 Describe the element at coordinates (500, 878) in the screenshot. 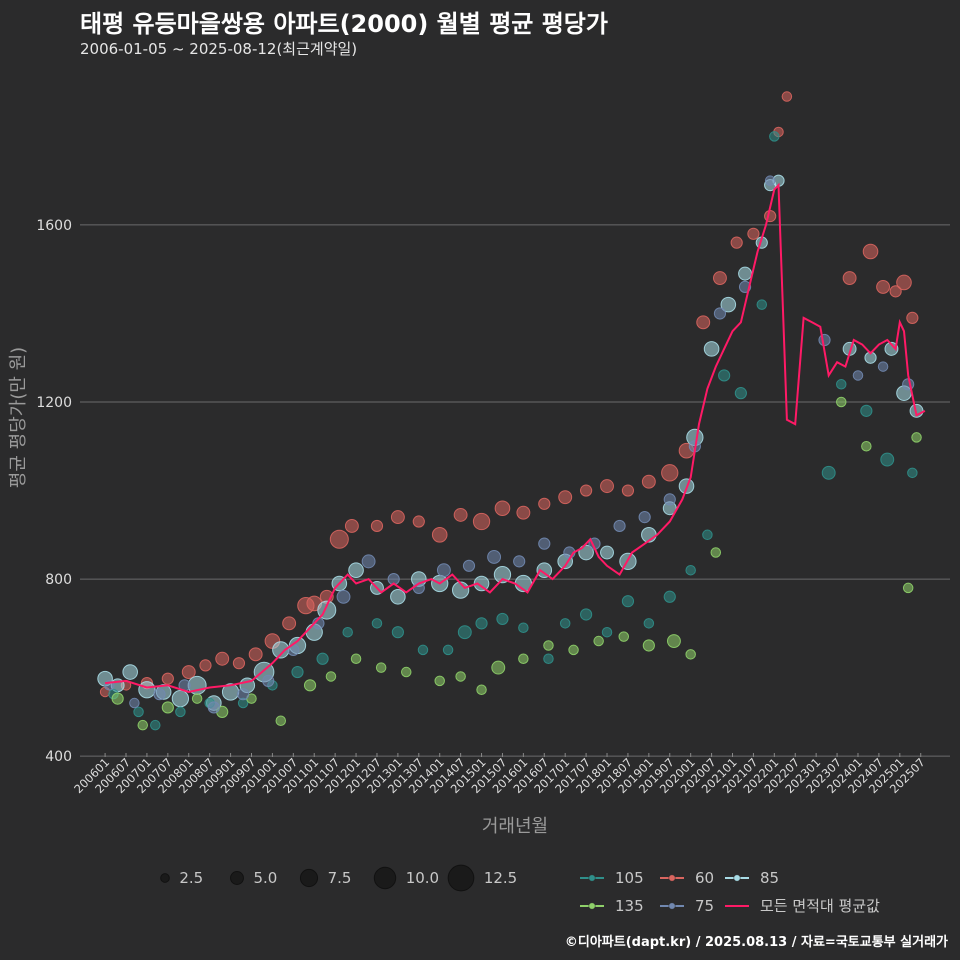

I see `size-legend-label: 12.5` at that location.